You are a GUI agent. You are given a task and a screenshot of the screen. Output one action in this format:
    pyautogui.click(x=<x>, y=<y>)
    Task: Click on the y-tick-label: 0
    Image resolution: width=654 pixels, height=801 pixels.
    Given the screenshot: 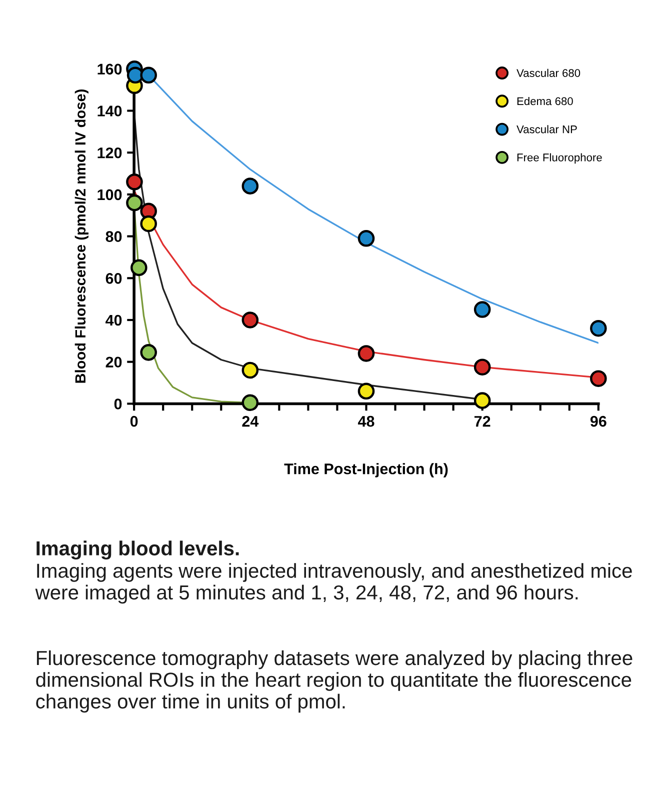 What is the action you would take?
    pyautogui.click(x=118, y=404)
    